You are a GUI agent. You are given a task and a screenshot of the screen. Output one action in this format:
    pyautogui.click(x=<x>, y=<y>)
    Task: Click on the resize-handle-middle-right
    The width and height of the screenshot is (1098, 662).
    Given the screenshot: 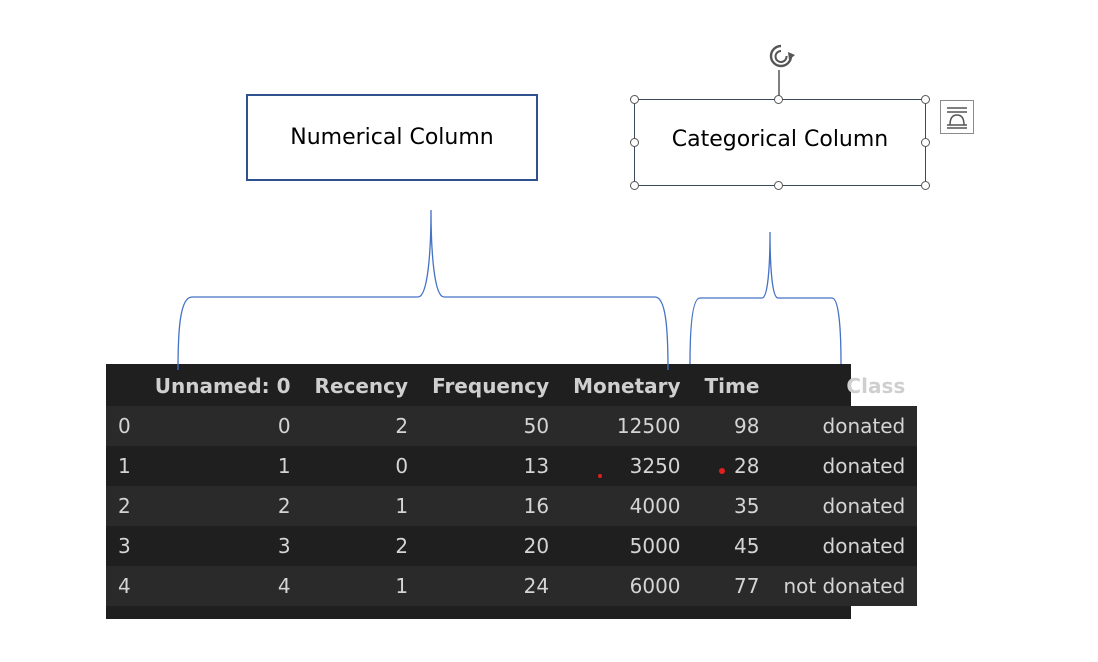 What is the action you would take?
    pyautogui.click(x=925, y=142)
    